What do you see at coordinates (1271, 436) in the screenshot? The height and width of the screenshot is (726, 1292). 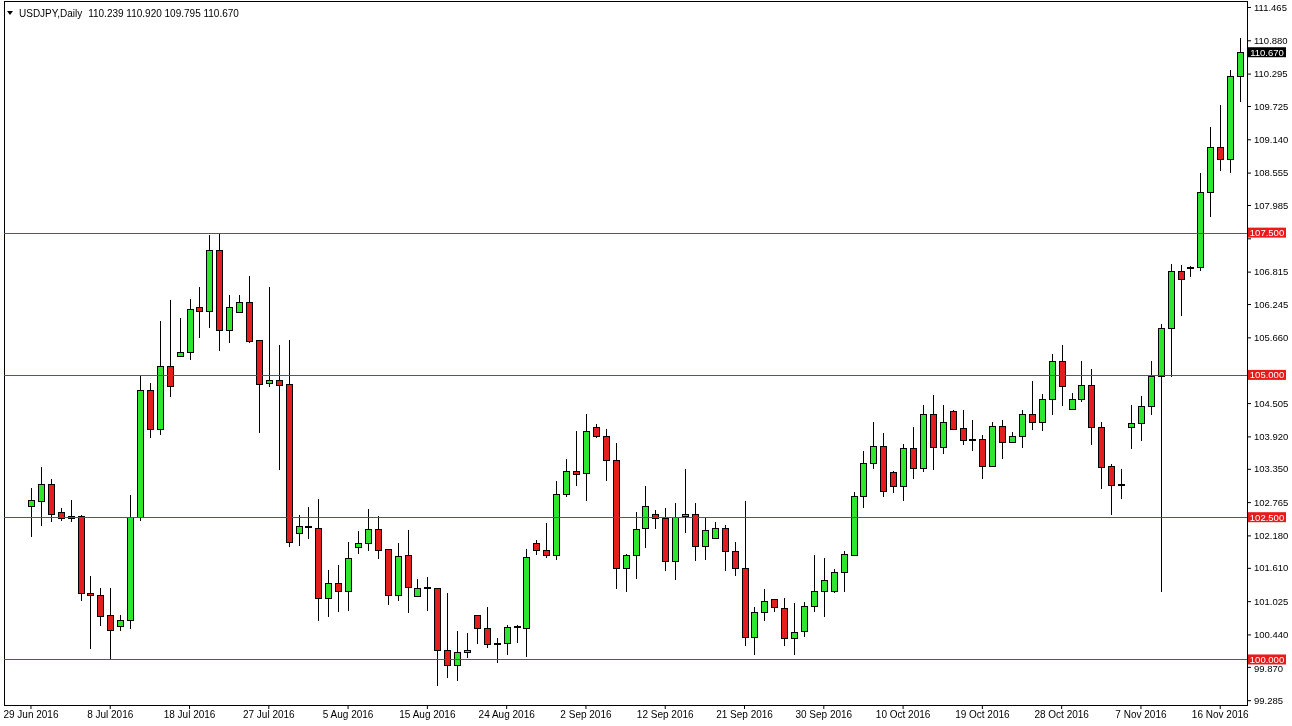 I see `y-tick-label: 103.920` at bounding box center [1271, 436].